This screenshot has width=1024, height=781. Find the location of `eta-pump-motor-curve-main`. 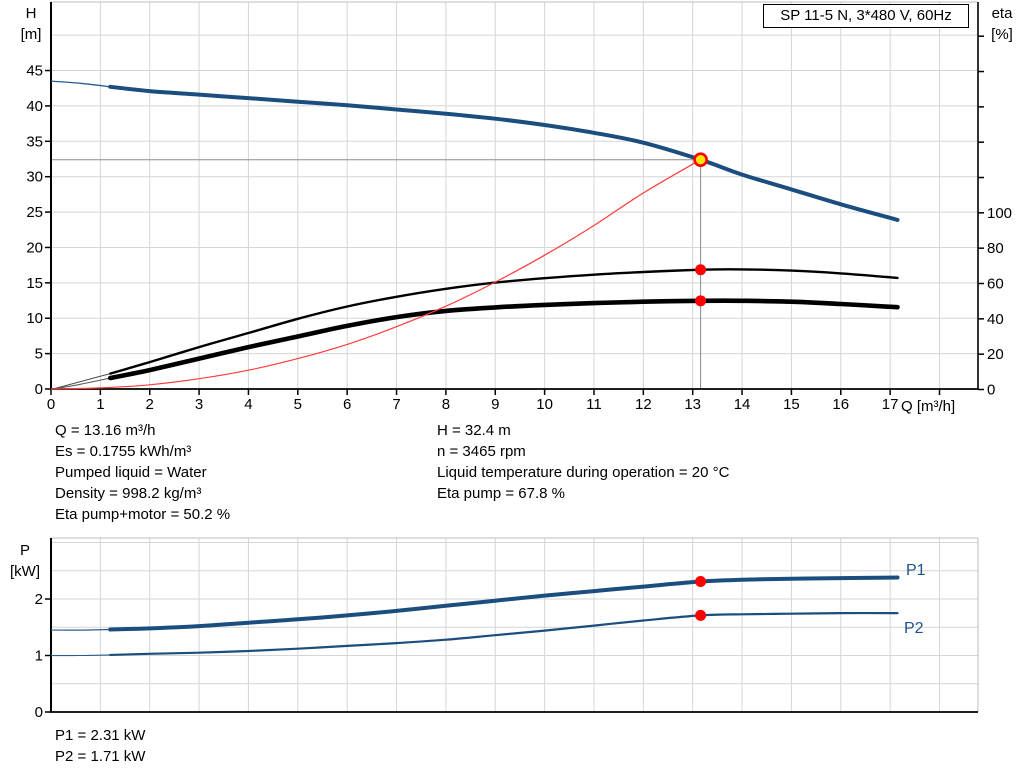

eta-pump-motor-curve-main is located at coordinates (503, 339).